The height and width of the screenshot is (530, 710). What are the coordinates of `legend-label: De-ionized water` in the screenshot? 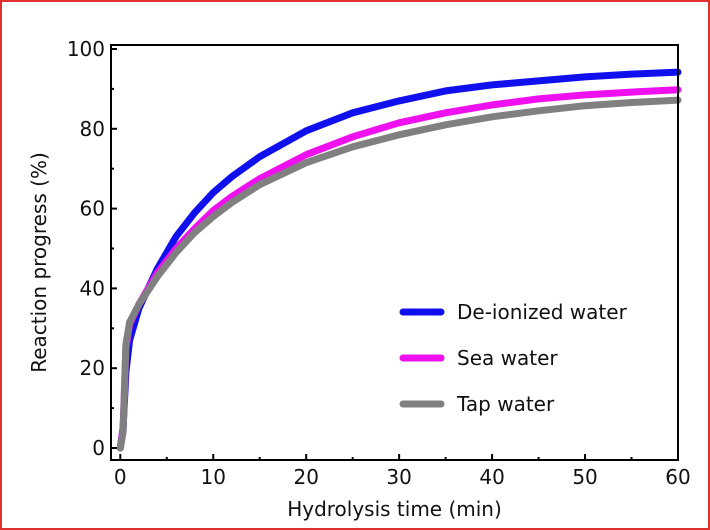 It's located at (542, 312).